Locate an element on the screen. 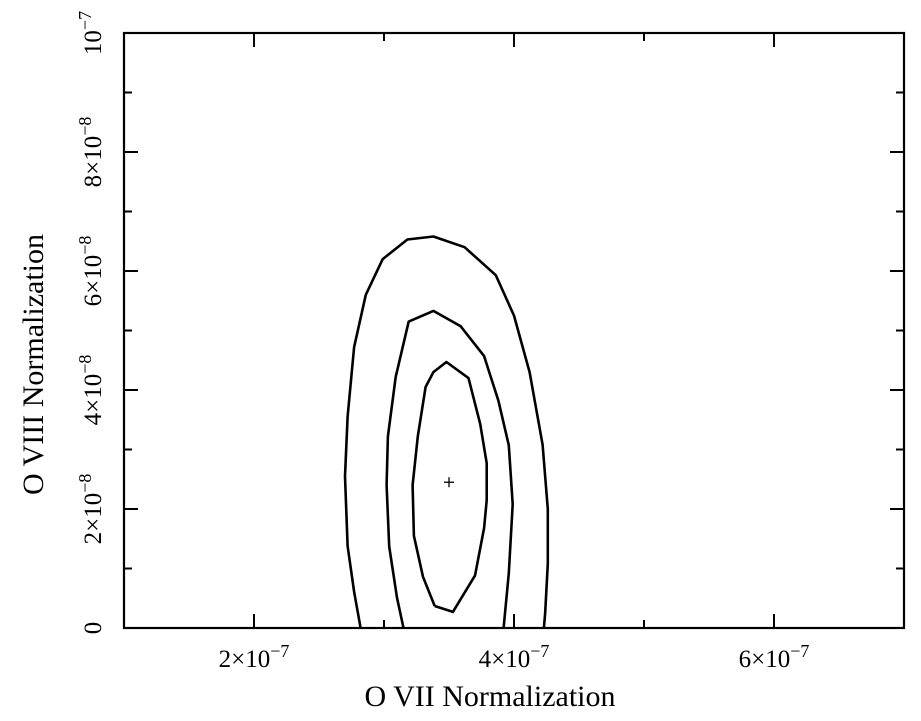  marker-layer is located at coordinates (449, 482).